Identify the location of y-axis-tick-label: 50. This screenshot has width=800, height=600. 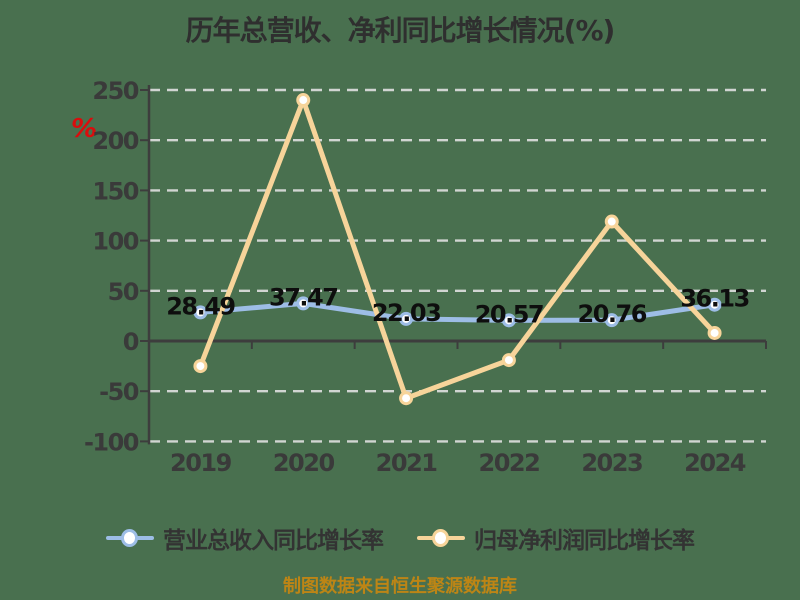
(123, 292).